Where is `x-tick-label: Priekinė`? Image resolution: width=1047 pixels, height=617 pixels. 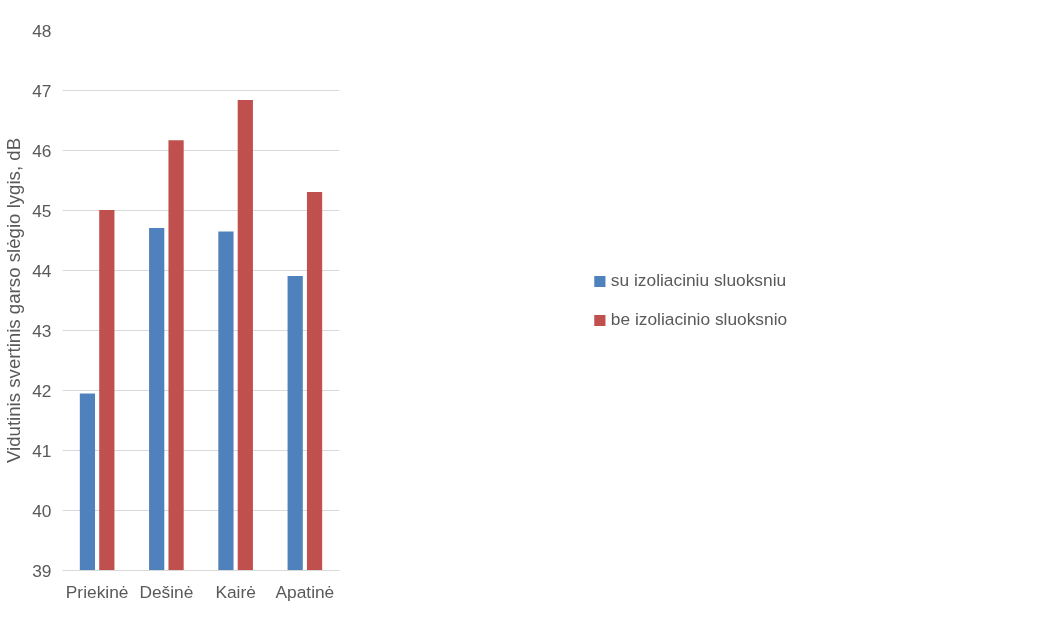
x-tick-label: Priekinė is located at coordinates (97, 591).